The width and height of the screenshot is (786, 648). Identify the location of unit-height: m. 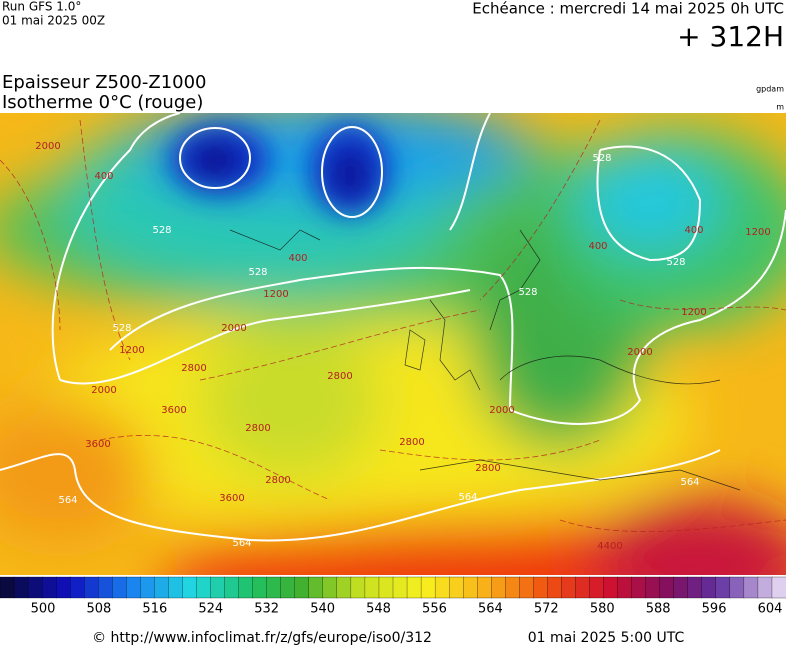
(780, 107).